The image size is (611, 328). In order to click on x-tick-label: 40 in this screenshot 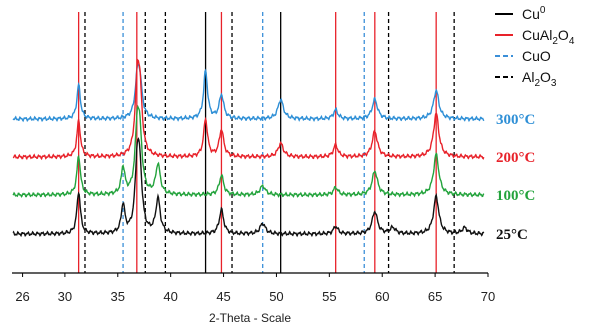, I will do `click(170, 296)`.